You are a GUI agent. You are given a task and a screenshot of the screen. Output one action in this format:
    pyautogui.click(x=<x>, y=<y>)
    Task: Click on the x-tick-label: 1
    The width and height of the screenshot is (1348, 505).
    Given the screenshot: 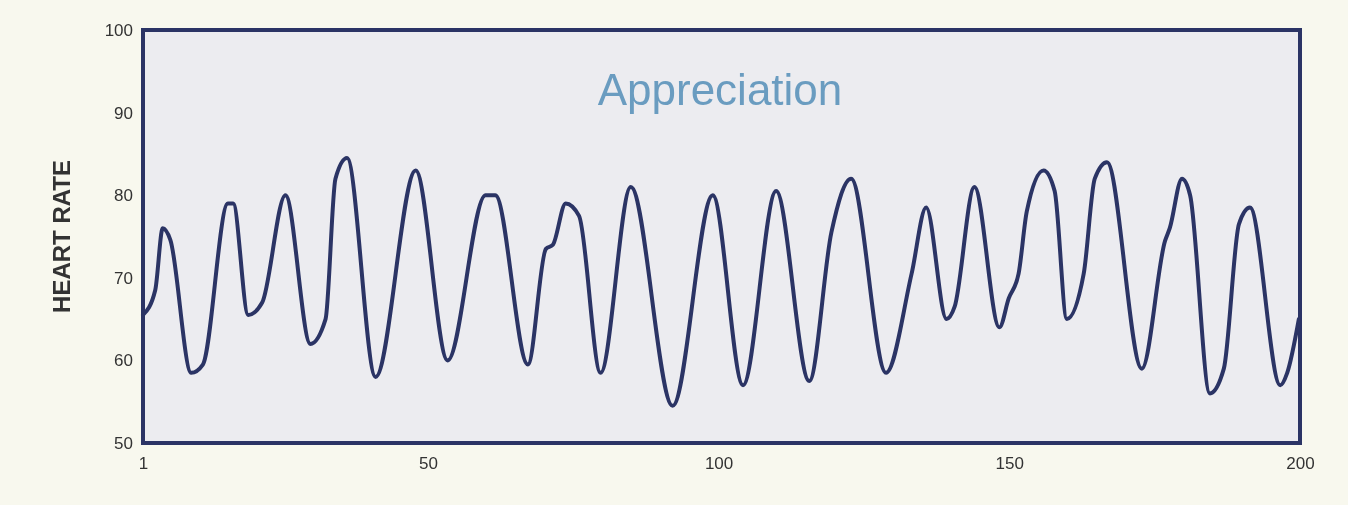 What is the action you would take?
    pyautogui.click(x=143, y=464)
    